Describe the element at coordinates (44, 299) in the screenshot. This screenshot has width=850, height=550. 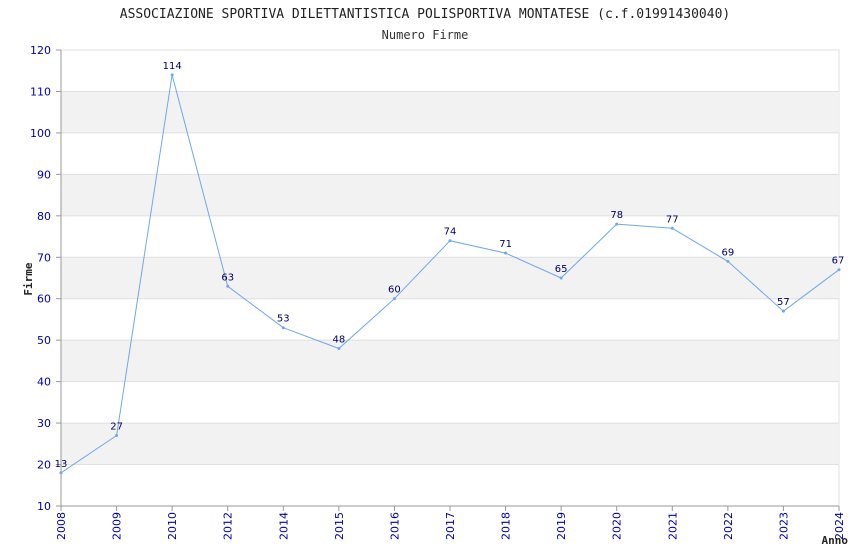
I see `y-tick-label: 60` at that location.